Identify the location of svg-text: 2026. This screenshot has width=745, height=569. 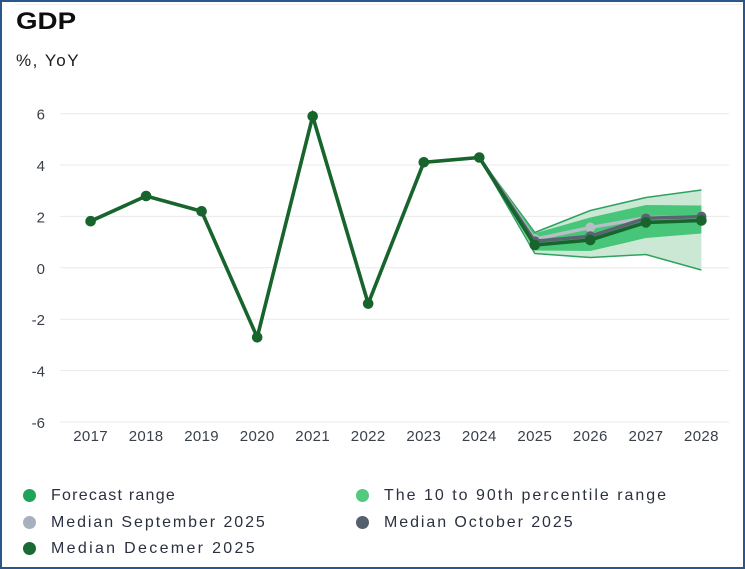
(590, 436).